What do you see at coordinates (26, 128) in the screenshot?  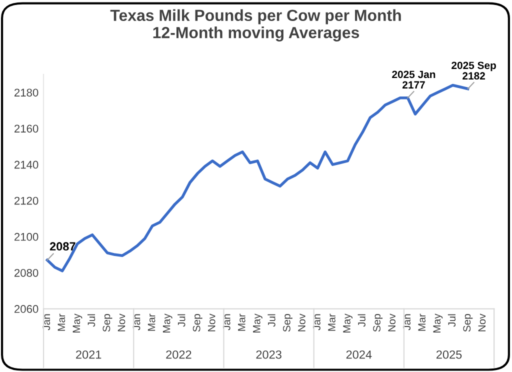 I see `y-tick-label: 2160` at bounding box center [26, 128].